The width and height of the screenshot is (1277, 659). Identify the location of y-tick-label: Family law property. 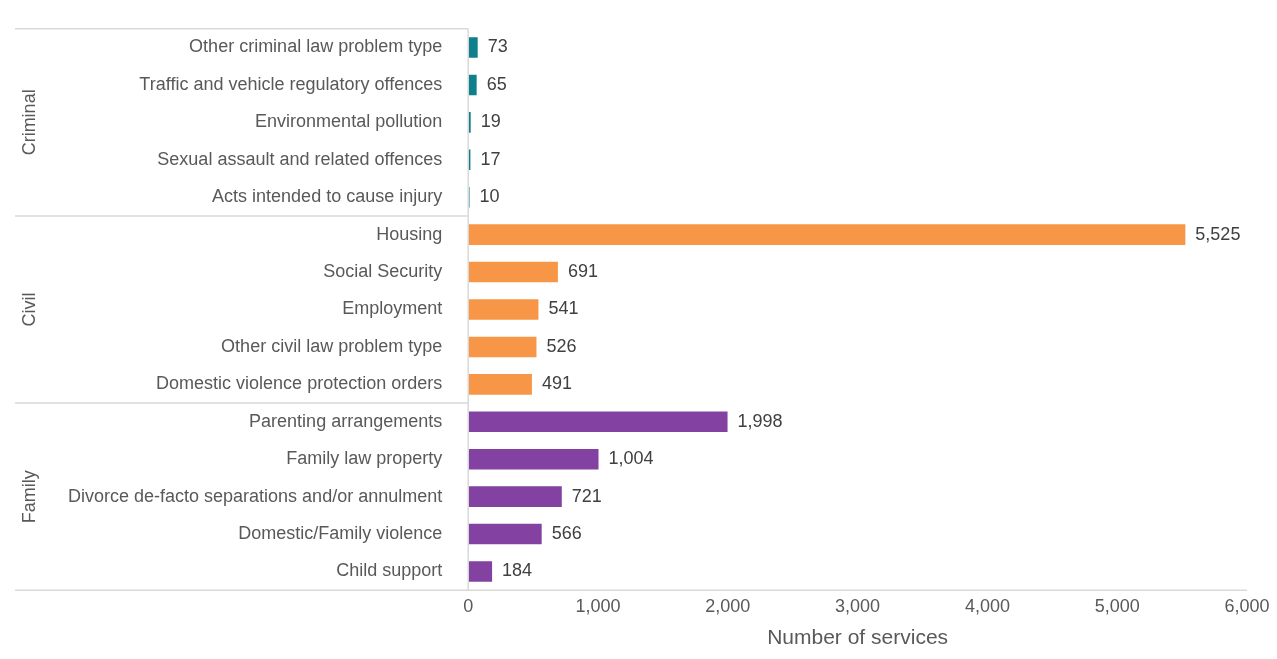
(364, 458).